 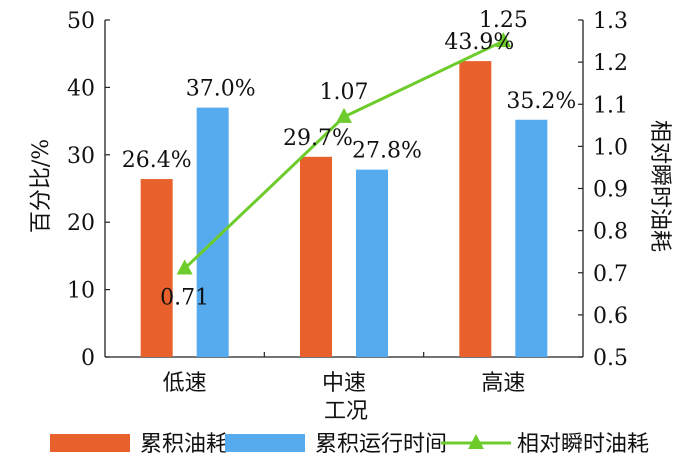 What do you see at coordinates (81, 21) in the screenshot?
I see `y-tick-label: 50` at bounding box center [81, 21].